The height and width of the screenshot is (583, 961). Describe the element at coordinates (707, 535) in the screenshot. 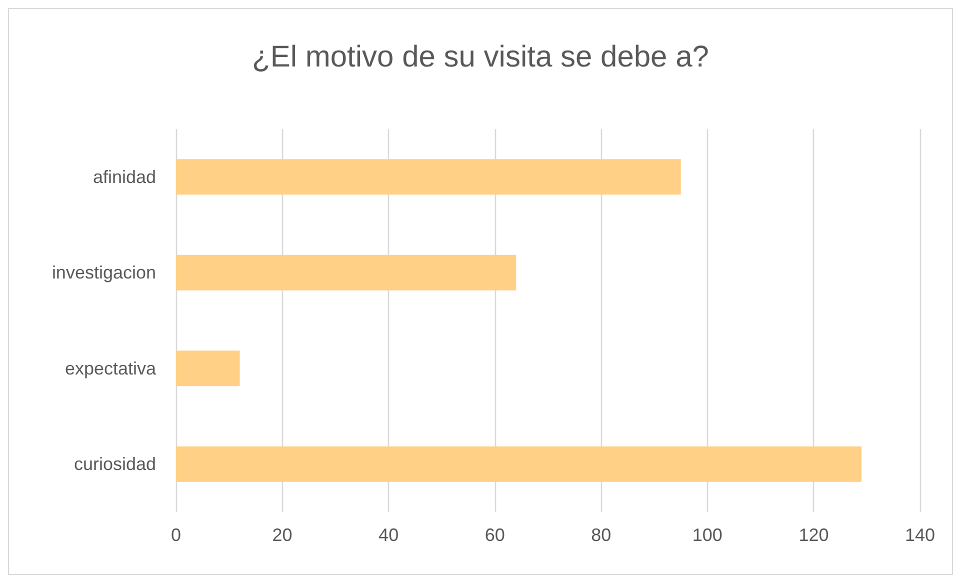

I see `x-tick-label: 100` at that location.